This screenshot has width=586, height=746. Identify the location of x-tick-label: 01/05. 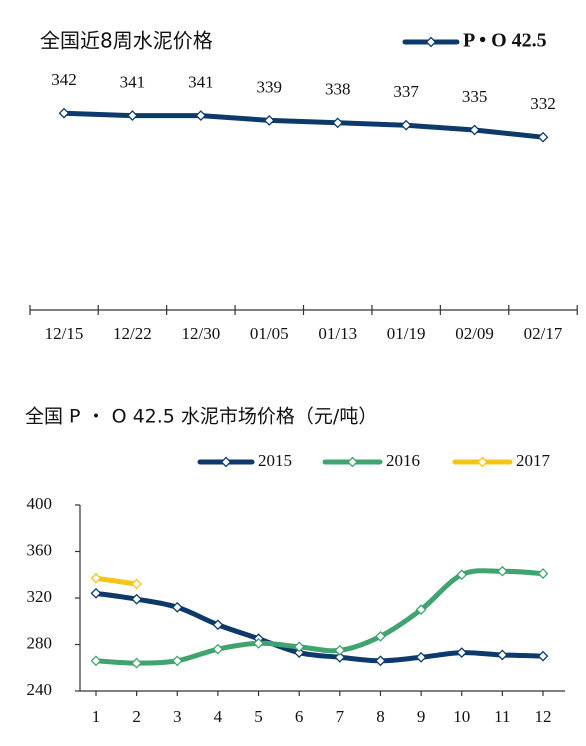
(269, 333).